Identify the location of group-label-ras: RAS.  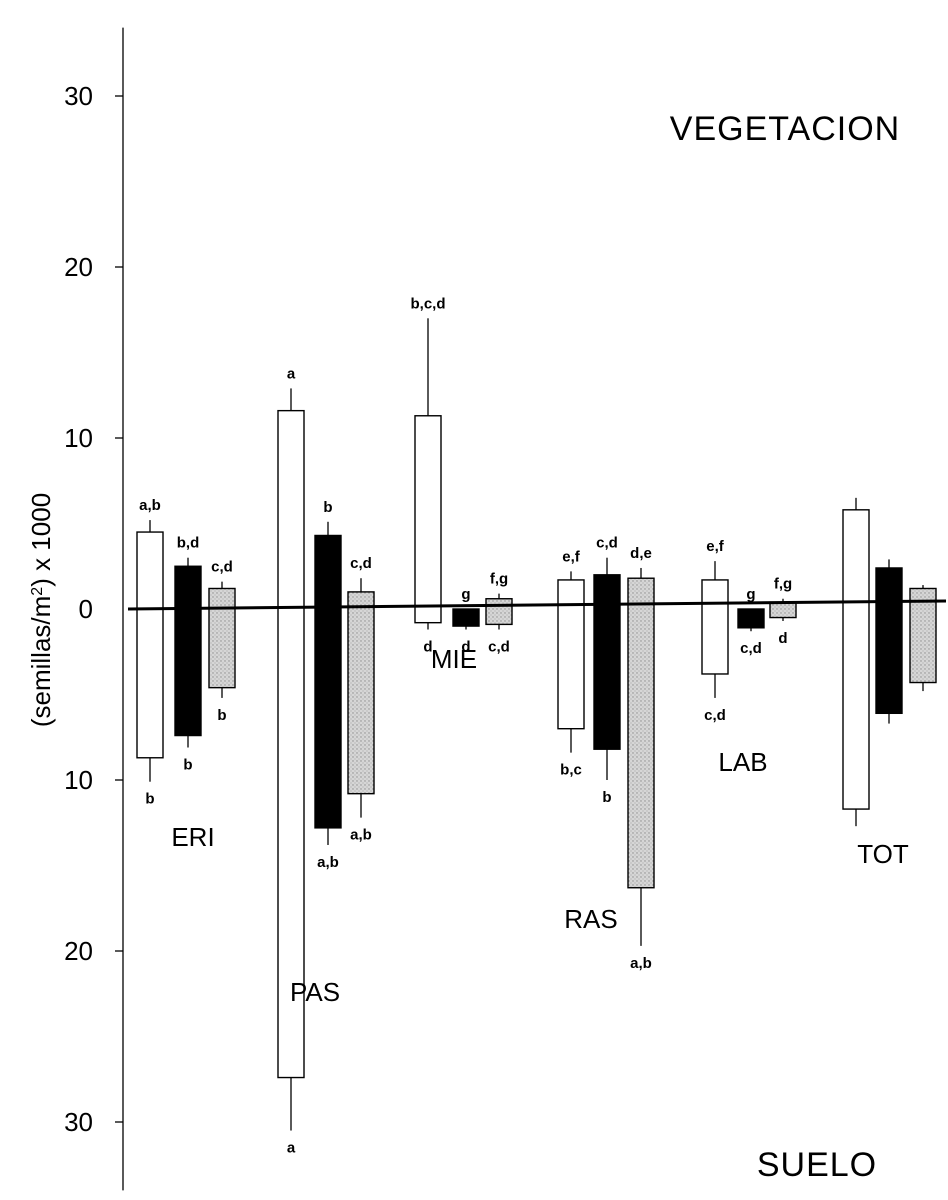
(590, 919).